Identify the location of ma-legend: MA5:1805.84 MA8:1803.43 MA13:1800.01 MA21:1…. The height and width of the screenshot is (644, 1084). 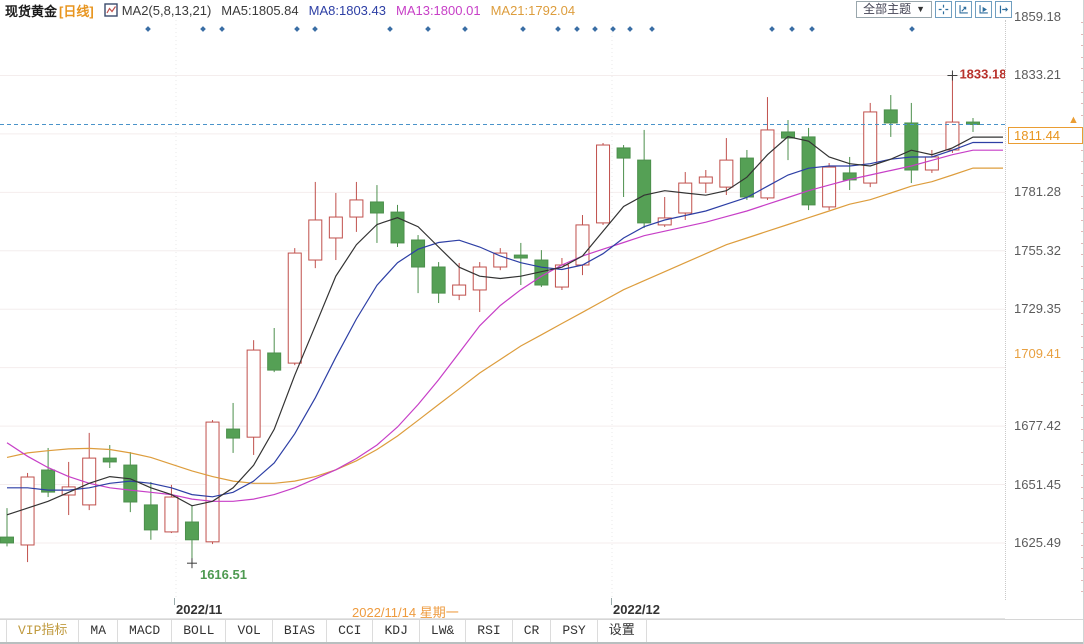
(393, 10).